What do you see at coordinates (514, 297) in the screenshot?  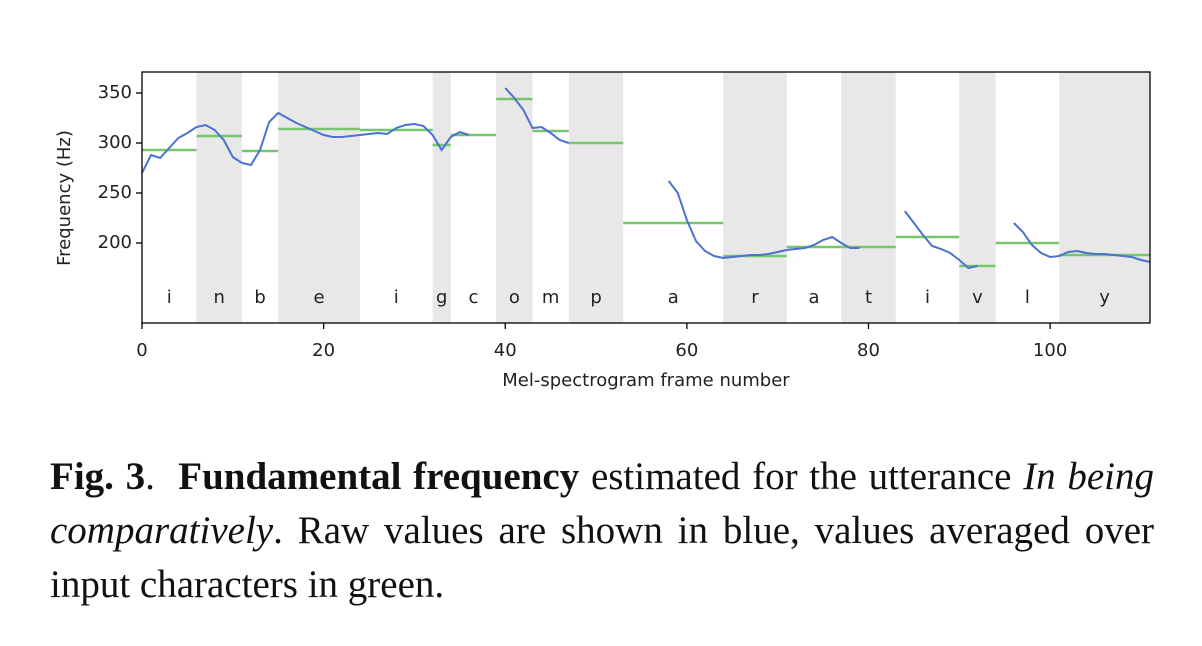 I see `segment-label: o` at bounding box center [514, 297].